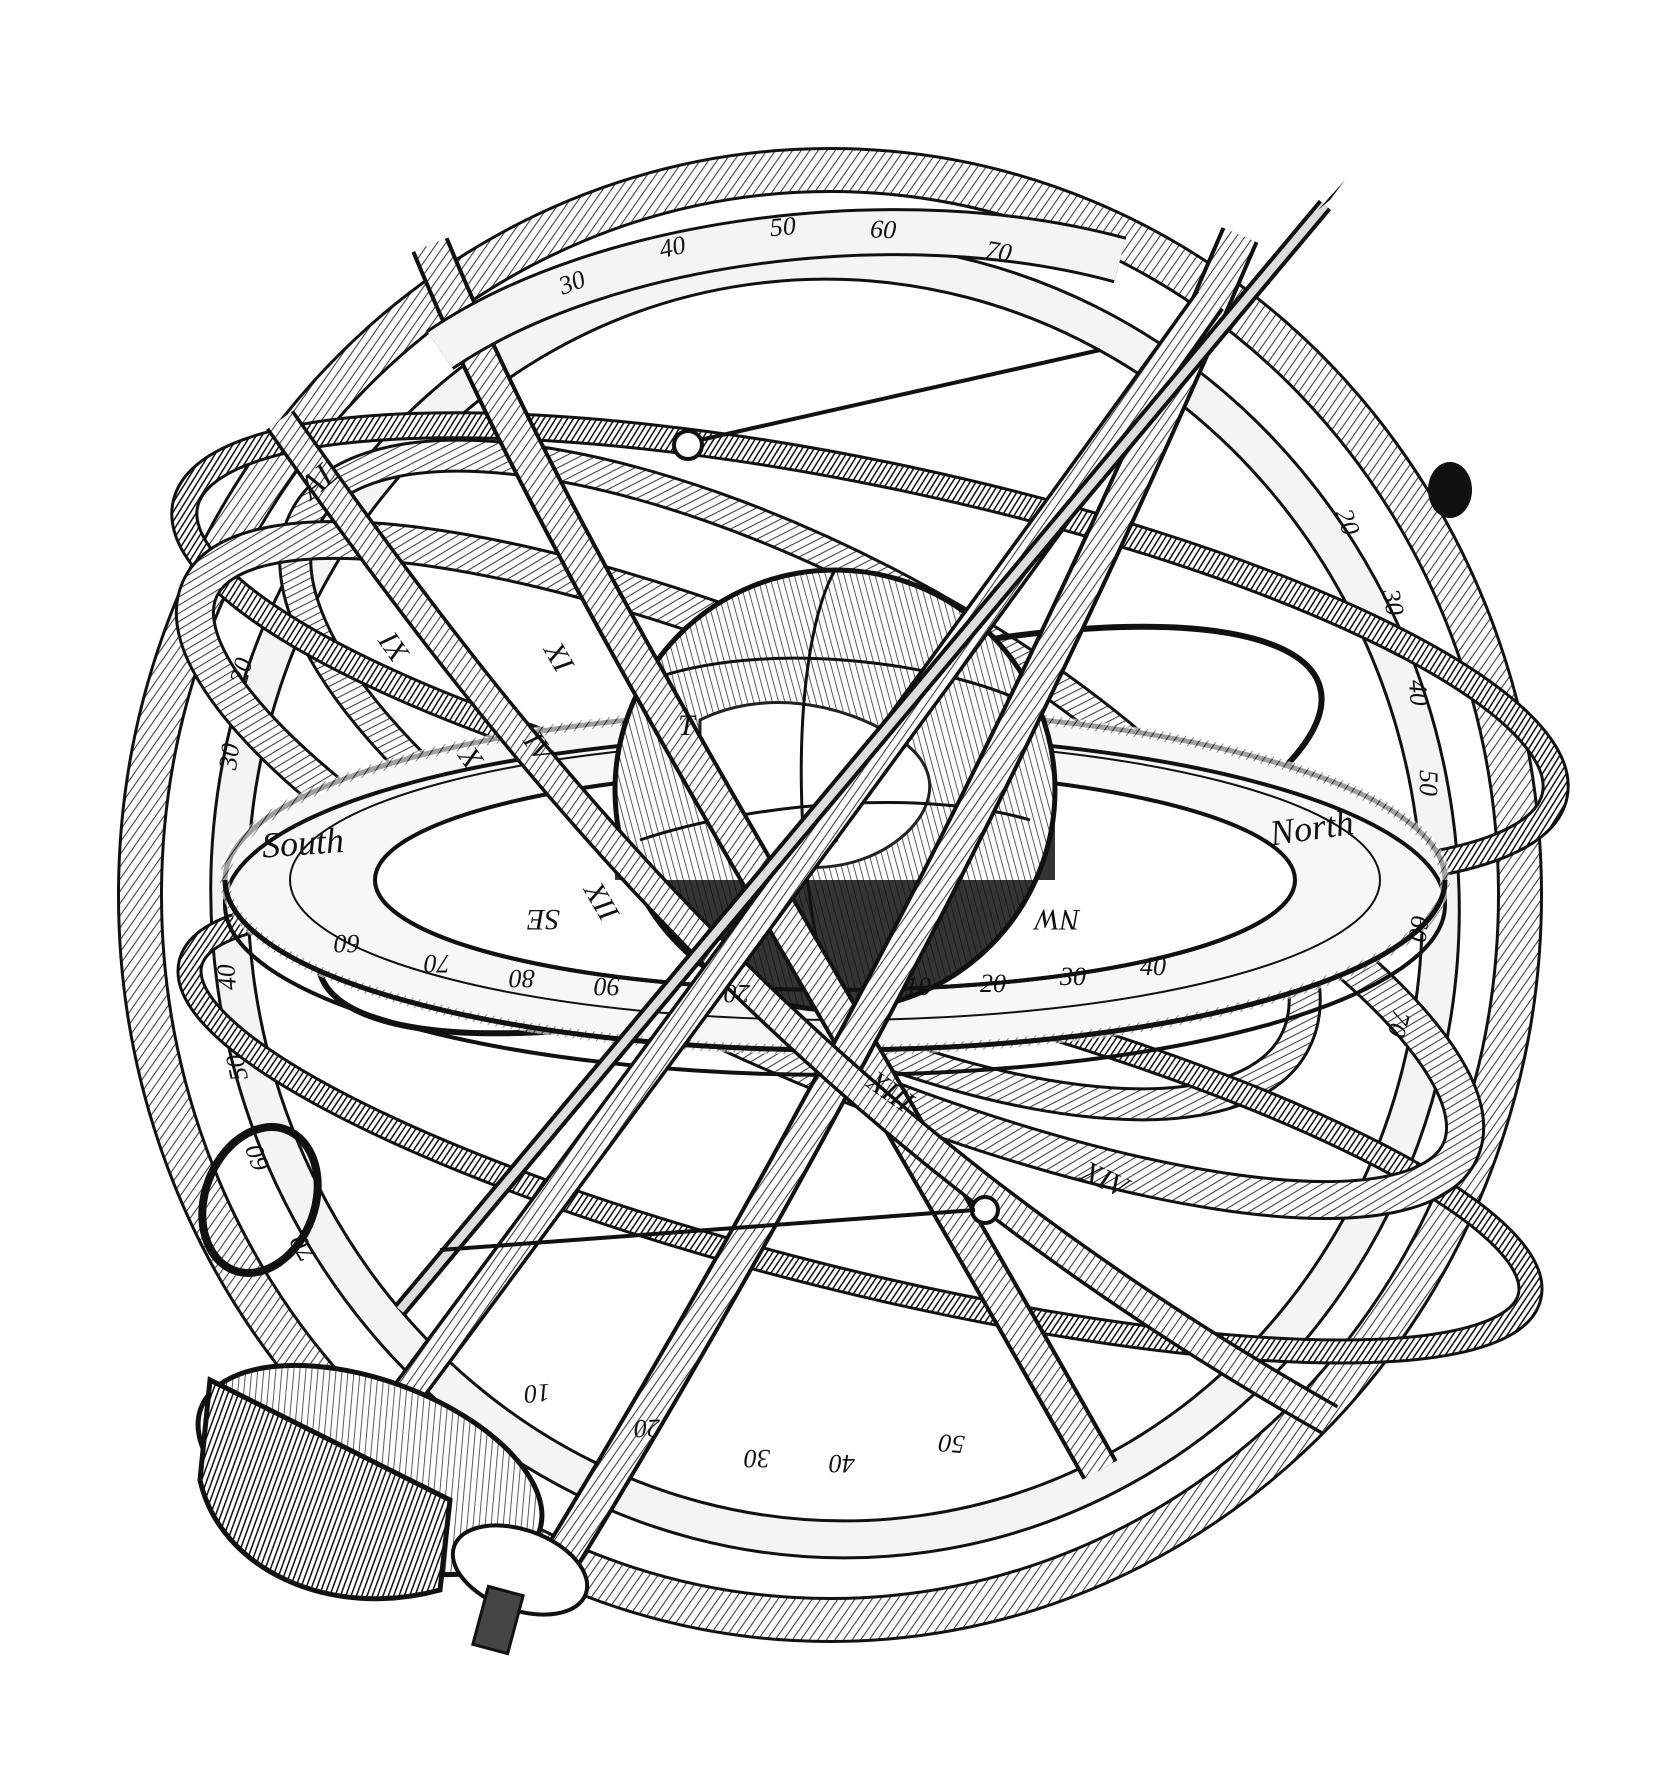  I want to click on right-scale-tick: 60, so click(1419, 929).